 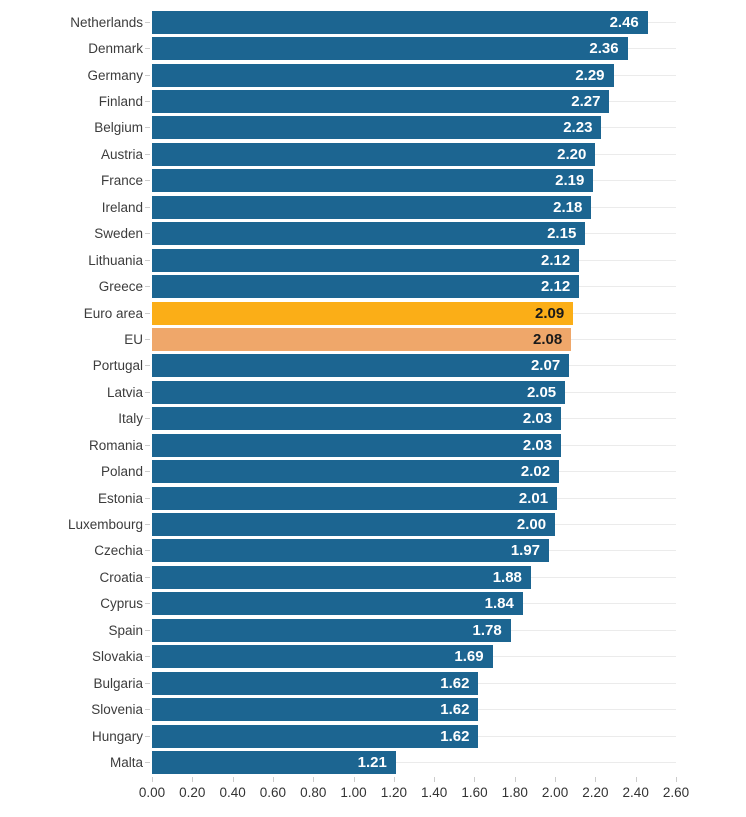 What do you see at coordinates (351, 551) in the screenshot?
I see `bar: 1.97` at bounding box center [351, 551].